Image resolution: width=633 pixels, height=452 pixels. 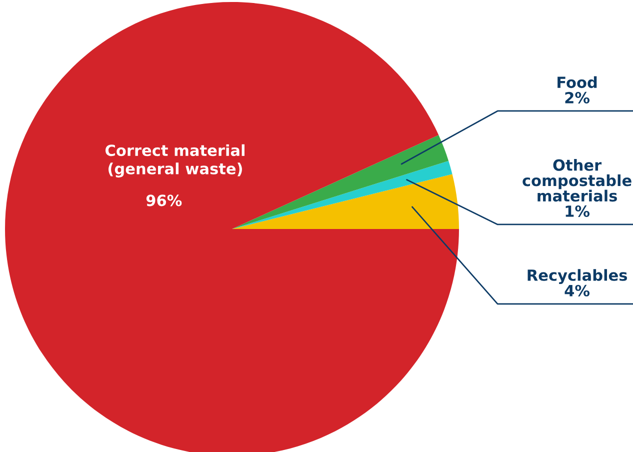 What do you see at coordinates (577, 180) in the screenshot?
I see `slice-label: Other compostable materials` at bounding box center [577, 180].